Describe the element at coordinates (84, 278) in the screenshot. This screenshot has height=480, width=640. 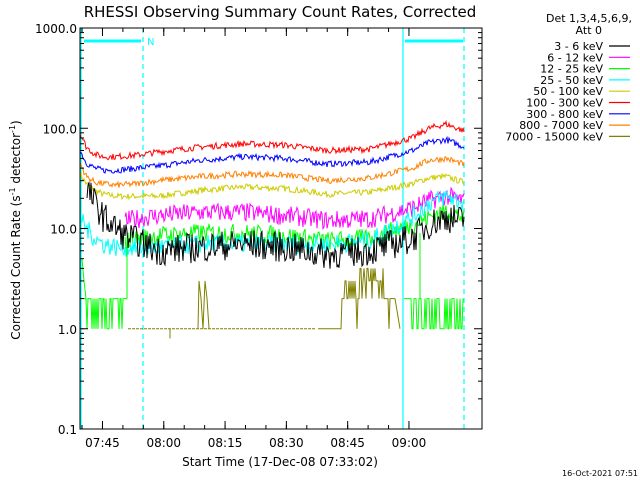
I see `green-start` at that location.